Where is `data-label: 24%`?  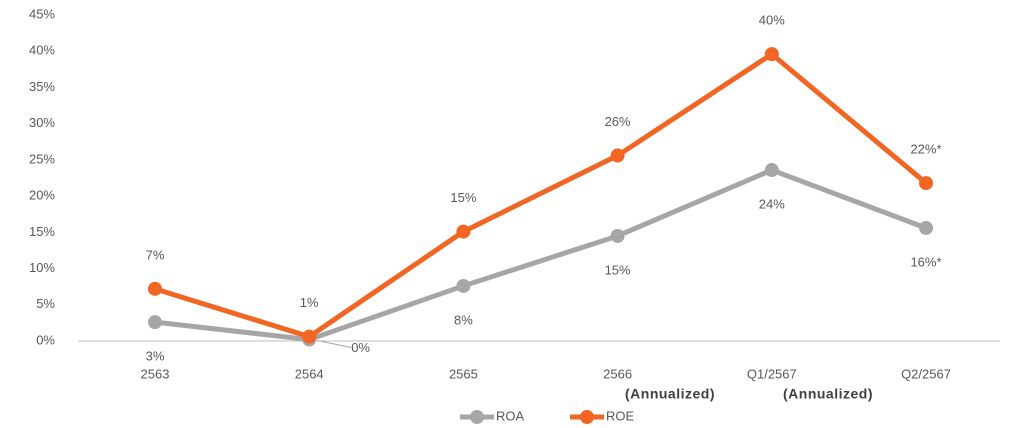
data-label: 24% is located at coordinates (772, 203).